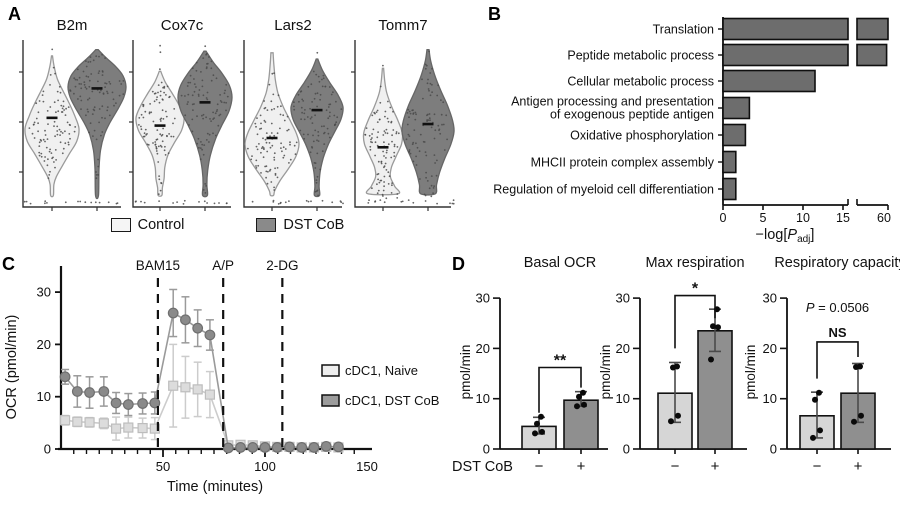  I want to click on c-y-axis-label: OCR (pmol/min), so click(12, 367).